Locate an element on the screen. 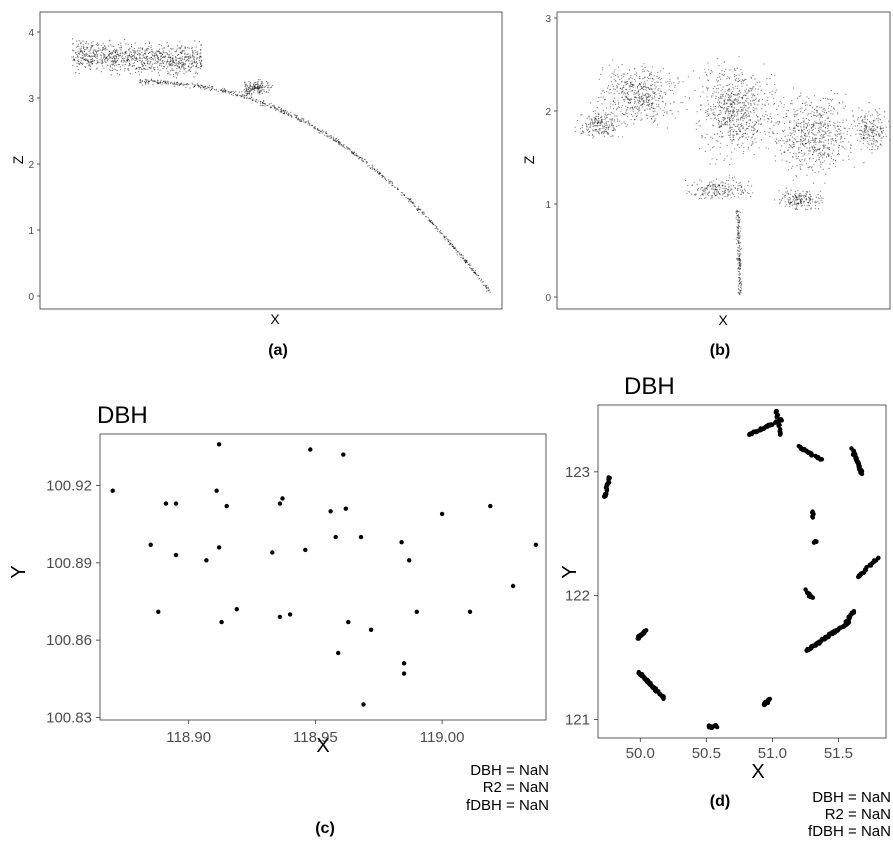 Image resolution: width=893 pixels, height=842 pixels. panel-d-point is located at coordinates (775, 422).